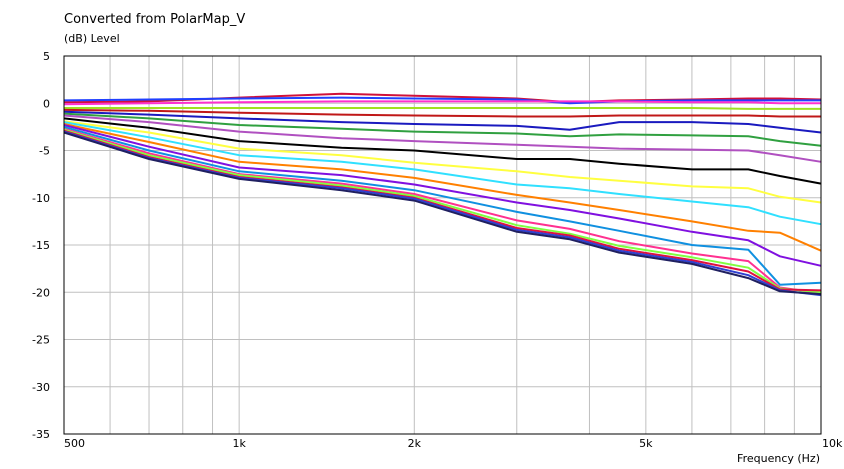 This screenshot has width=844, height=469. What do you see at coordinates (646, 443) in the screenshot?
I see `x-tick-label: 5k` at bounding box center [646, 443].